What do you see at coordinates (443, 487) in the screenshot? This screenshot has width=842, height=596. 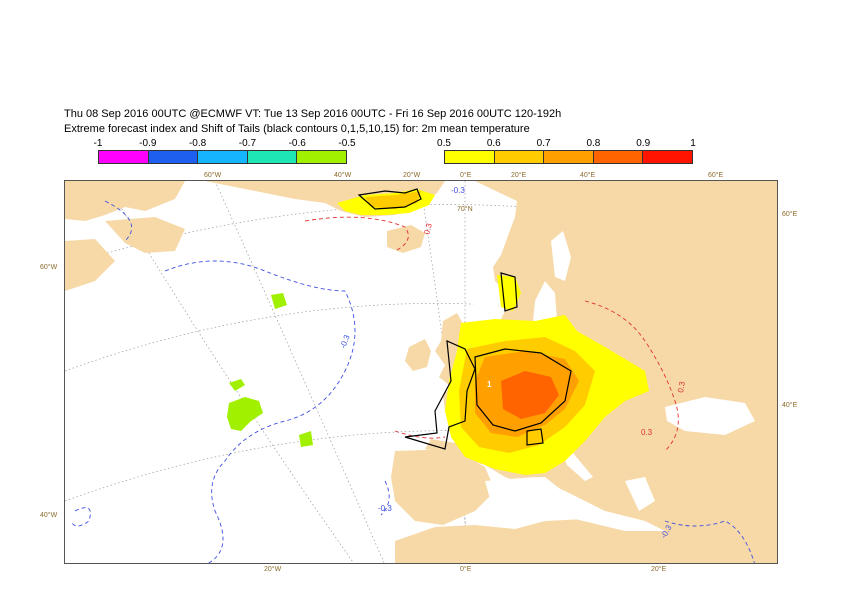 I see `land-iberia` at bounding box center [443, 487].